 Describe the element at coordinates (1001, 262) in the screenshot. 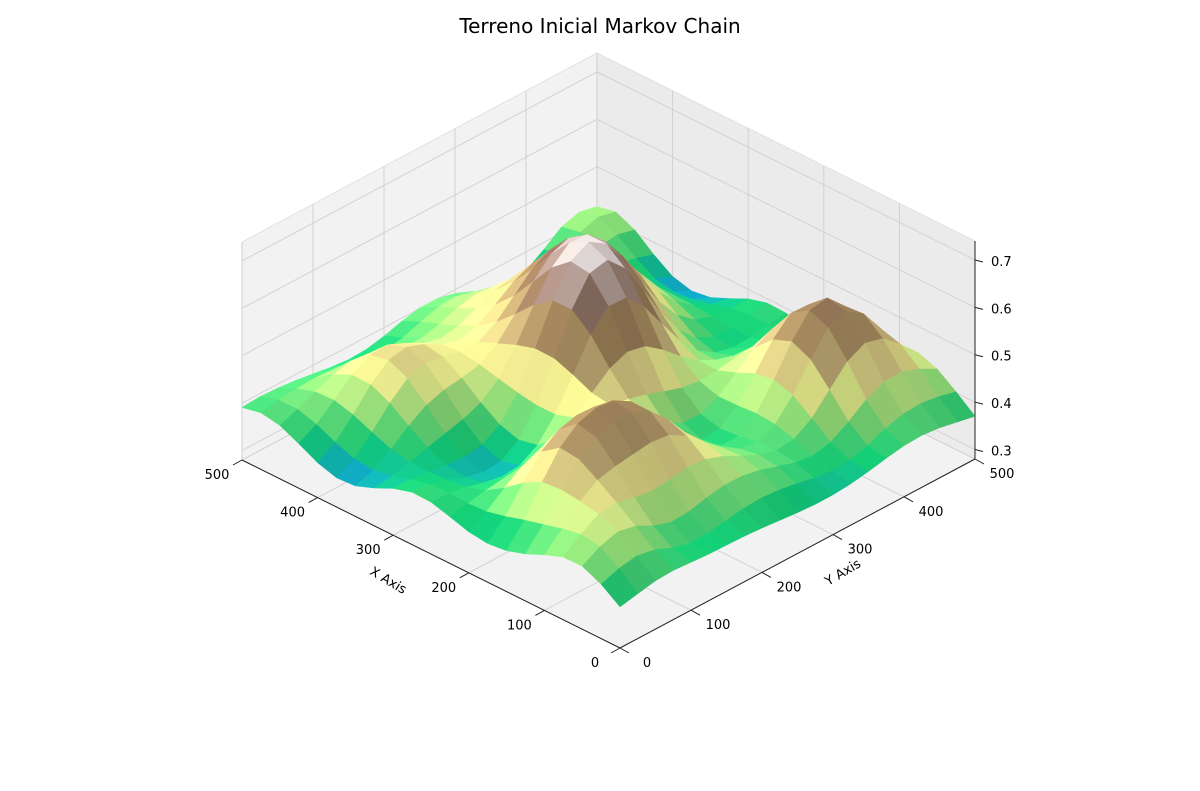

I see `z-tick-label: 0.7` at that location.